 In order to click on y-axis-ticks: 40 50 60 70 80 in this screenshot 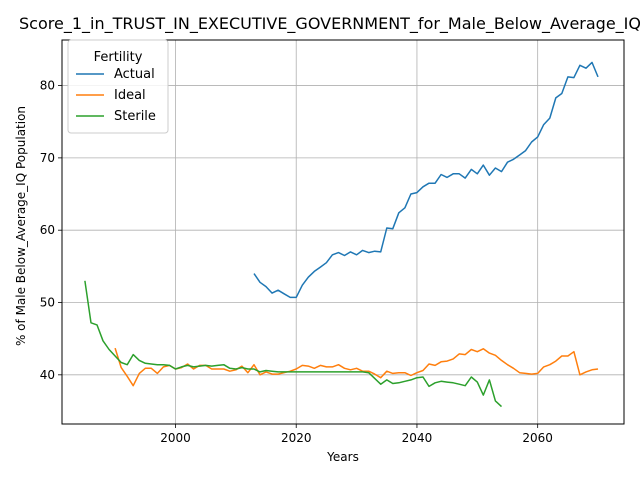, I will do `click(51, 230)`.